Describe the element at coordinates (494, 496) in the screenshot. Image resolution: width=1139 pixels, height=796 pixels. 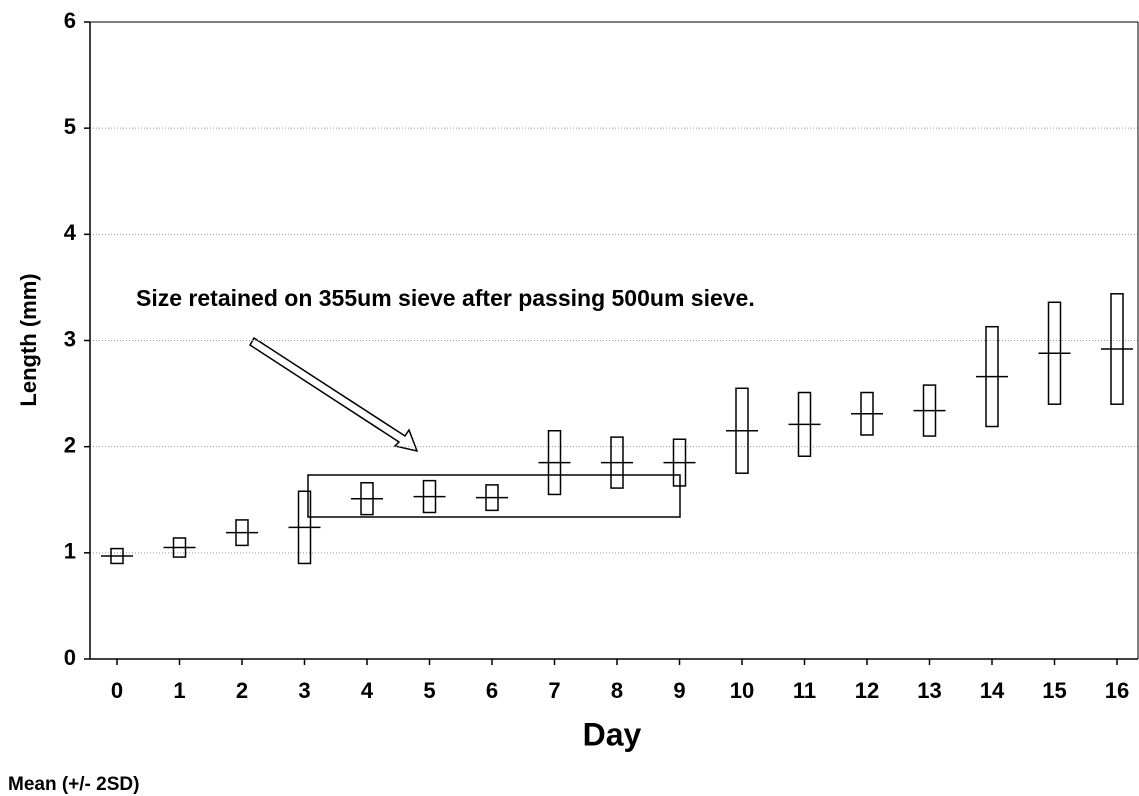
I see `annotation-bracket` at that location.